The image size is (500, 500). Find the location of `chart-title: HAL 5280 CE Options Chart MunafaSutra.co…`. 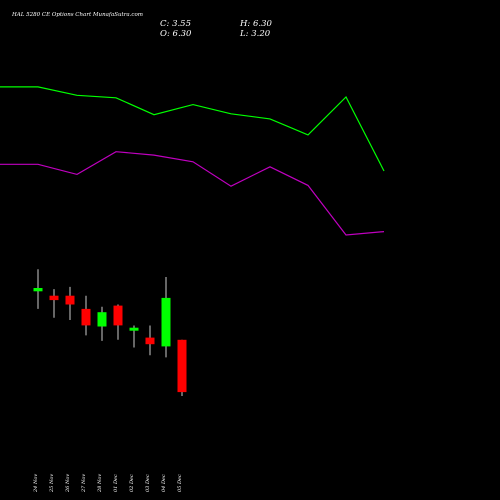

chart-title: HAL 5280 CE Options Chart MunafaSutra.co… is located at coordinates (77, 15).